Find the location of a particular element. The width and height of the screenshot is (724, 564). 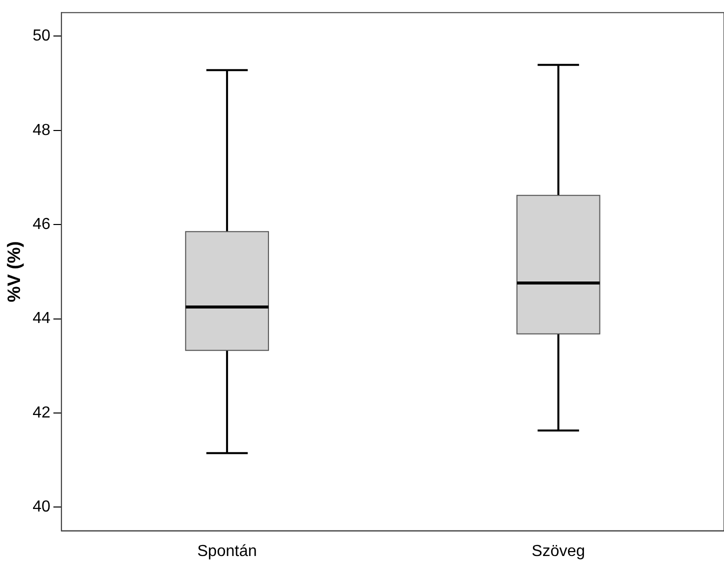

y-tick-label: 42 is located at coordinates (41, 413).